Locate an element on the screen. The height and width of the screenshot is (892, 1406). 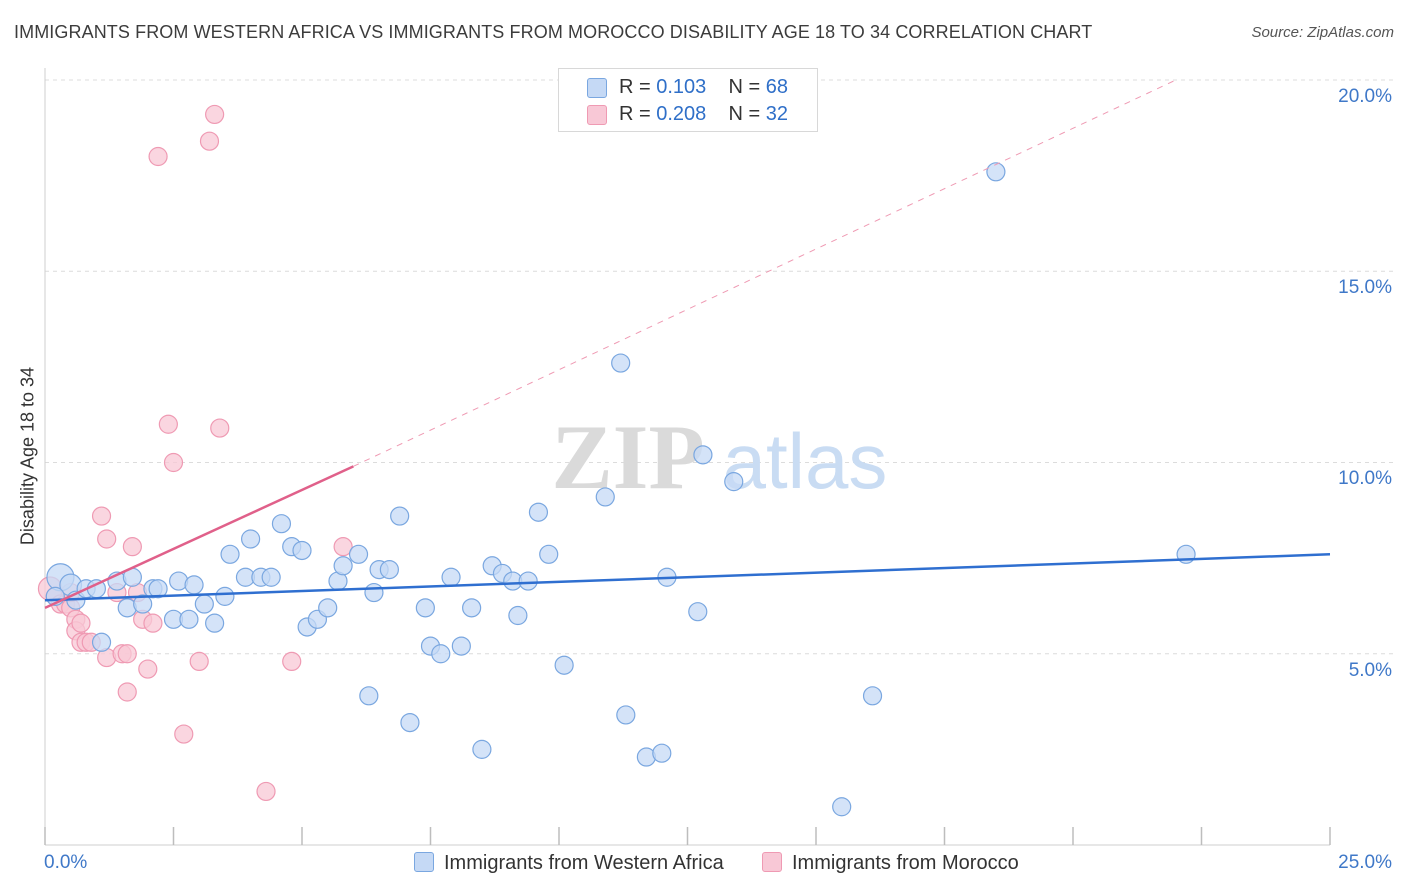
correlation-legend: R = 0.103 N = 68 R = 0.208 N = 32 is located at coordinates (688, 100).